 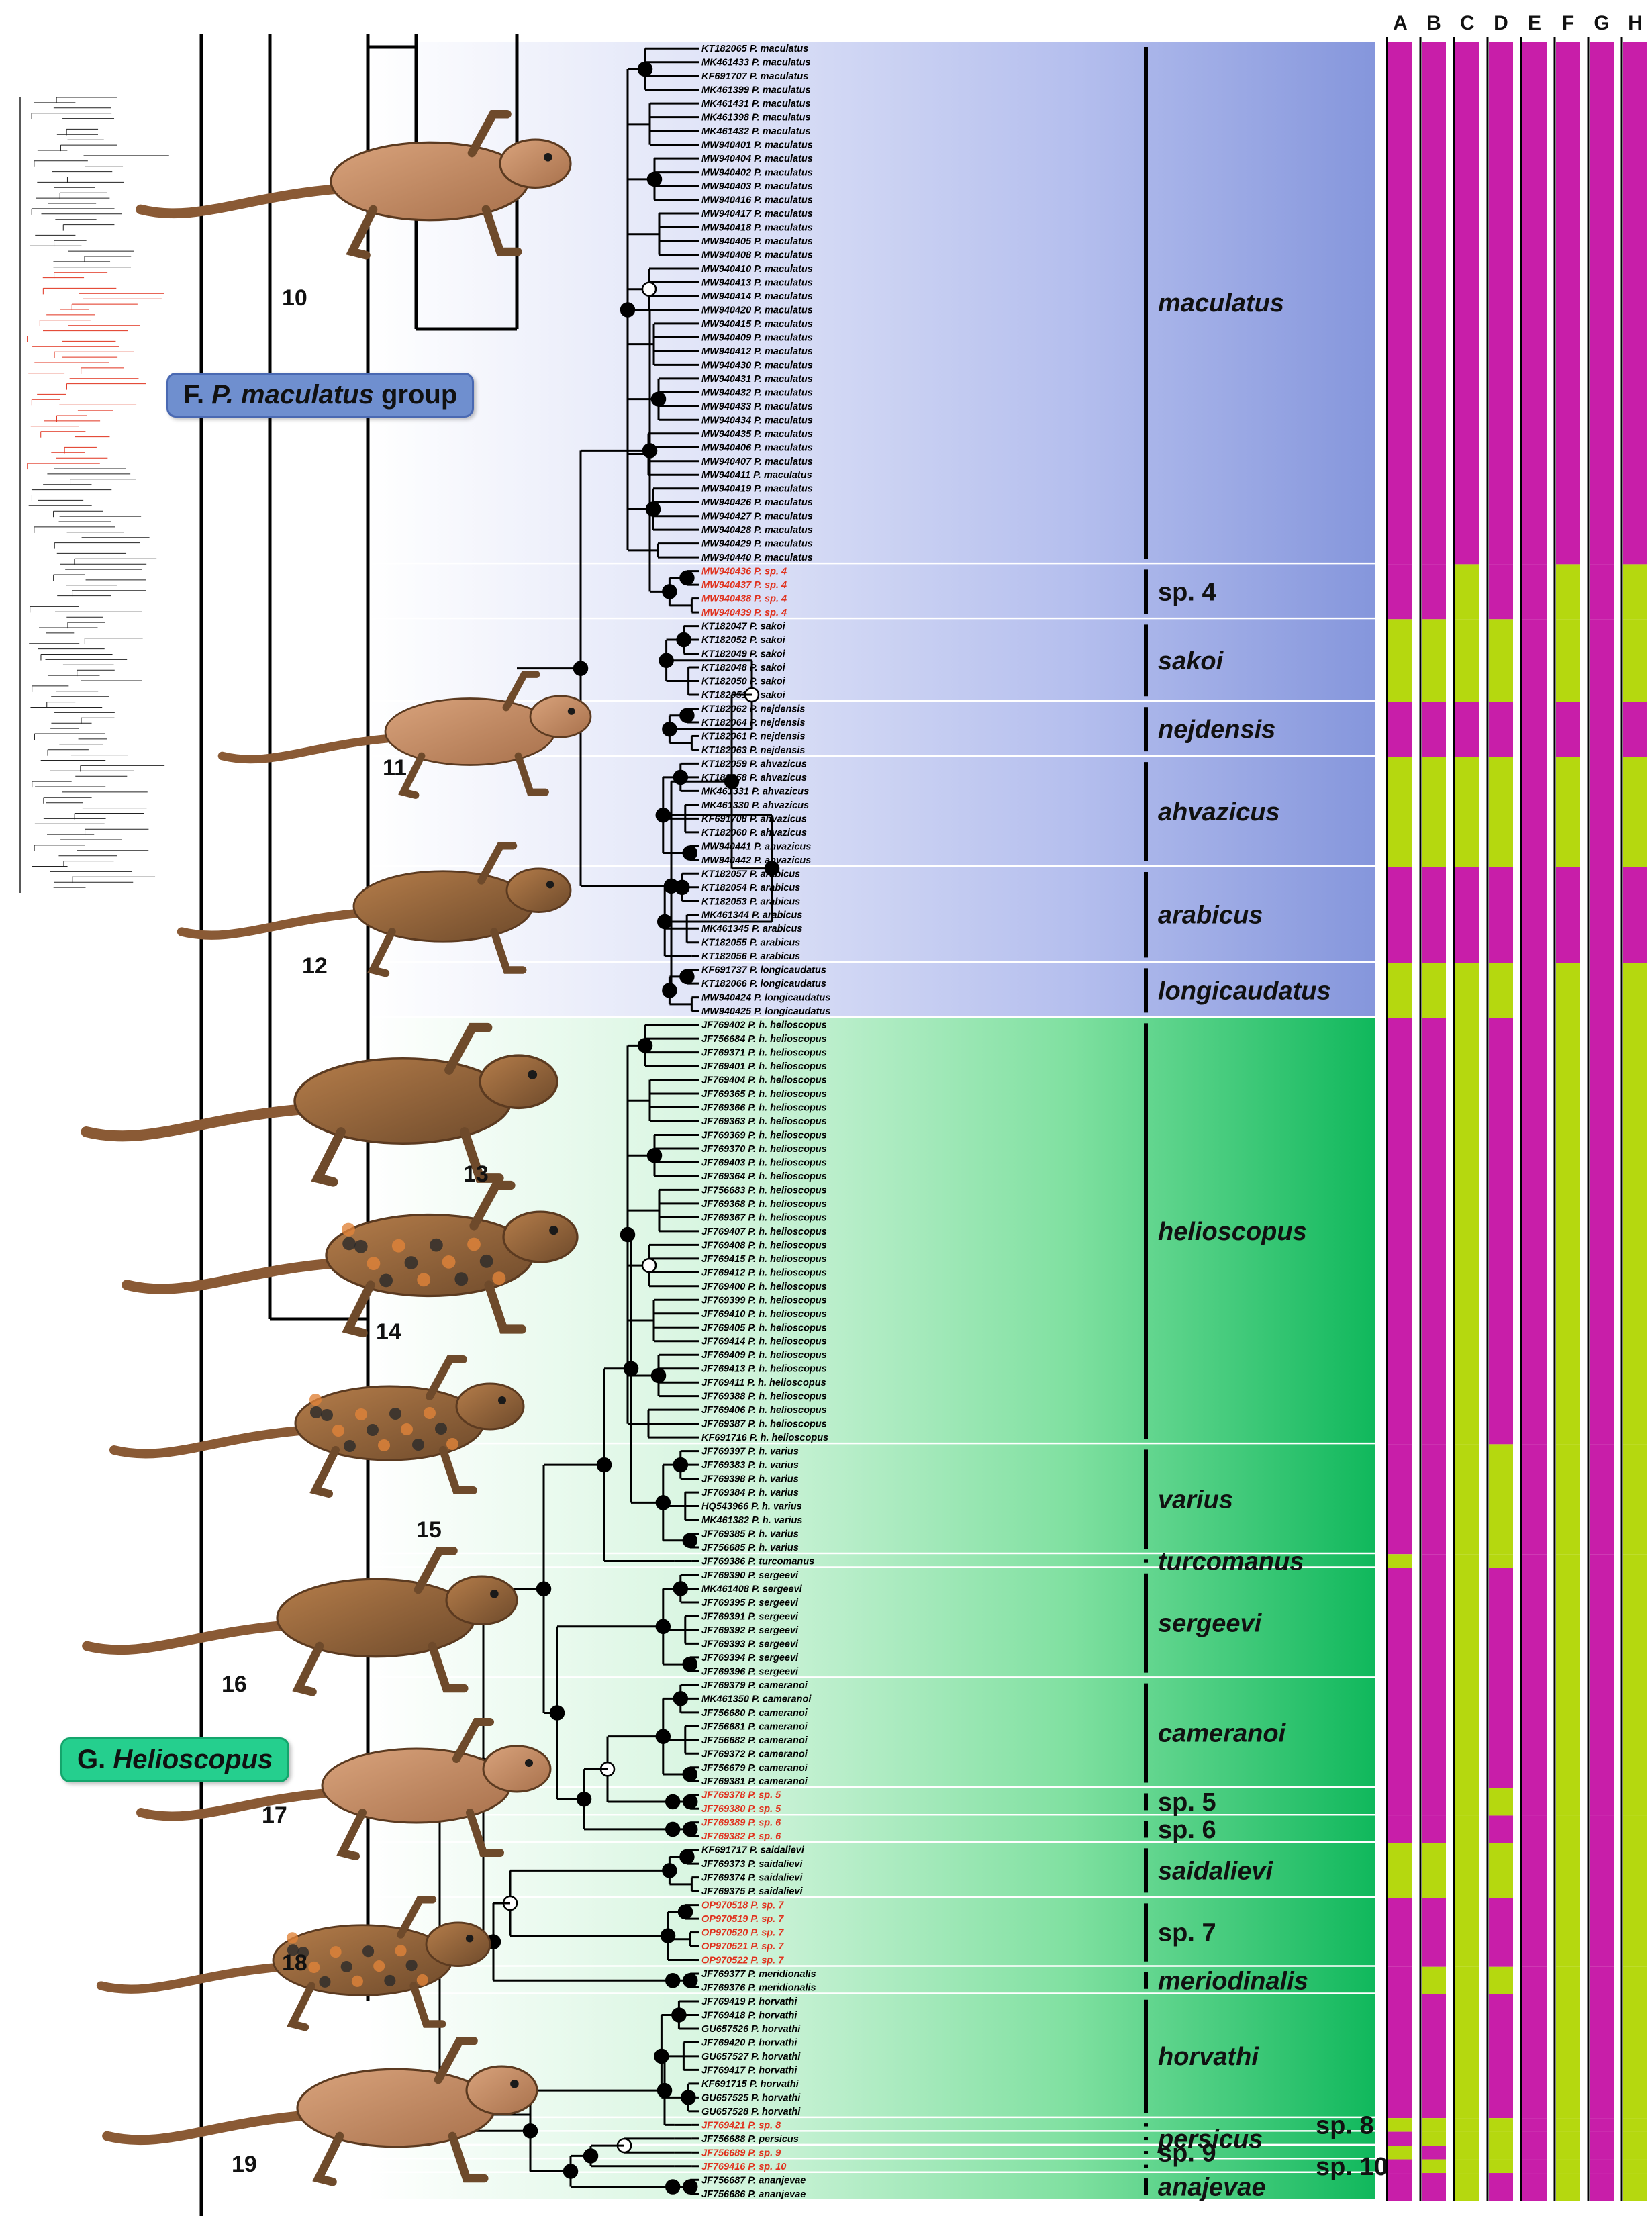 What do you see at coordinates (1216, 730) in the screenshot?
I see `clade-label: nejdensis` at bounding box center [1216, 730].